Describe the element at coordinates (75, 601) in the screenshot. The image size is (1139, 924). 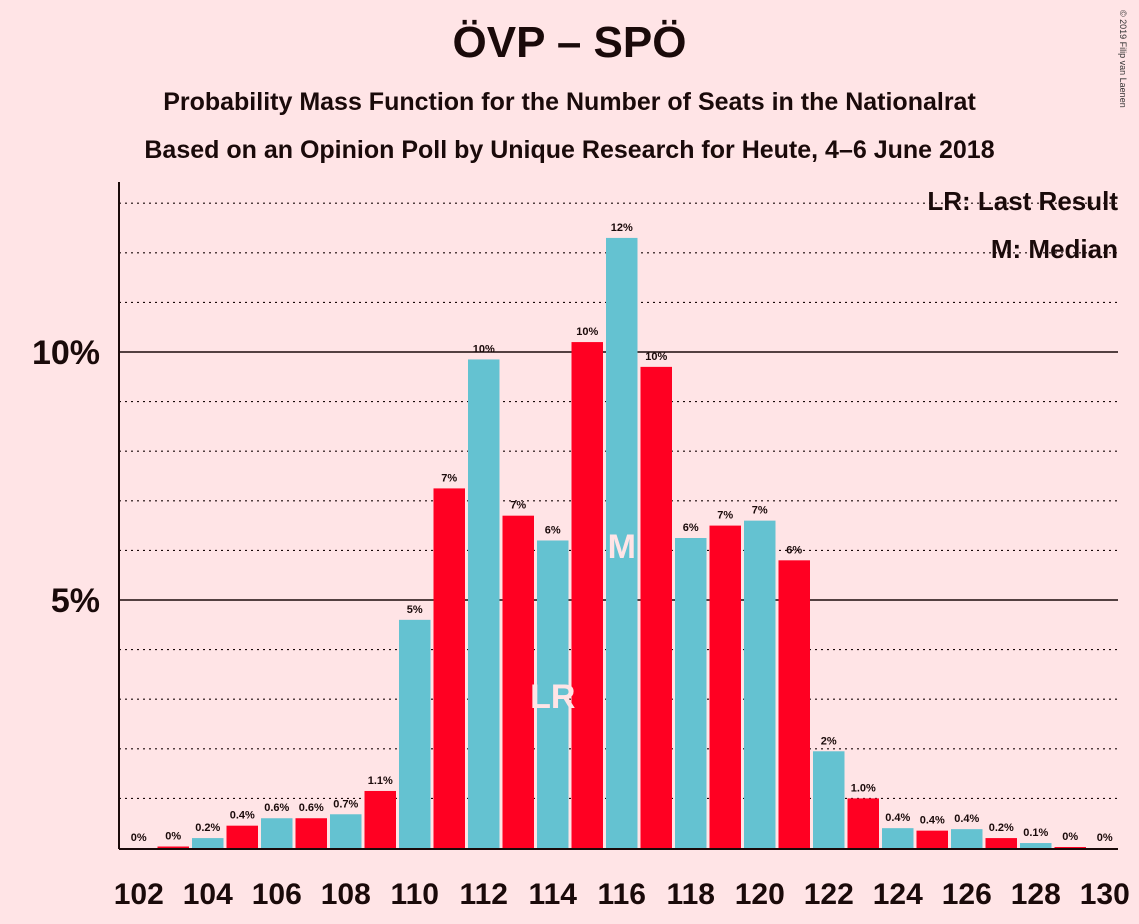
I see `y-tick-5: 5%` at that location.